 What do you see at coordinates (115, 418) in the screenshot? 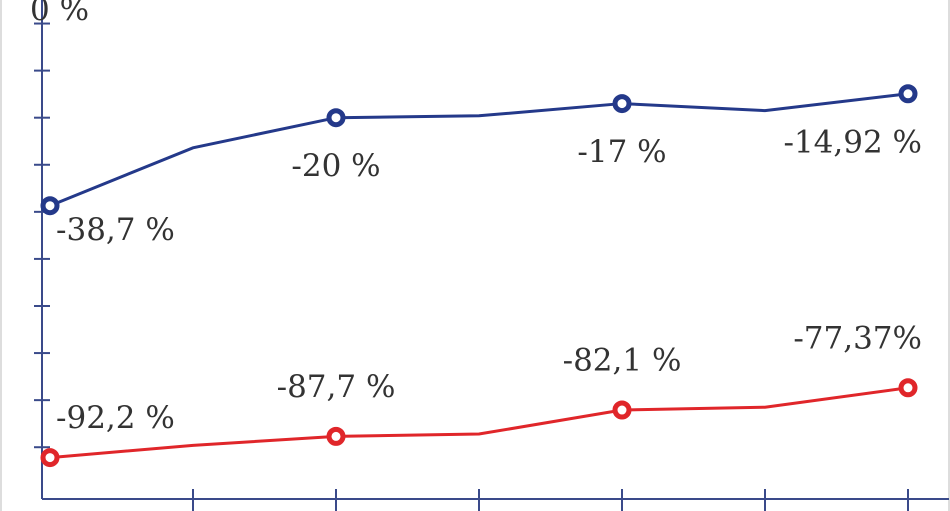
I see `data-label: -92,2 %` at bounding box center [115, 418].